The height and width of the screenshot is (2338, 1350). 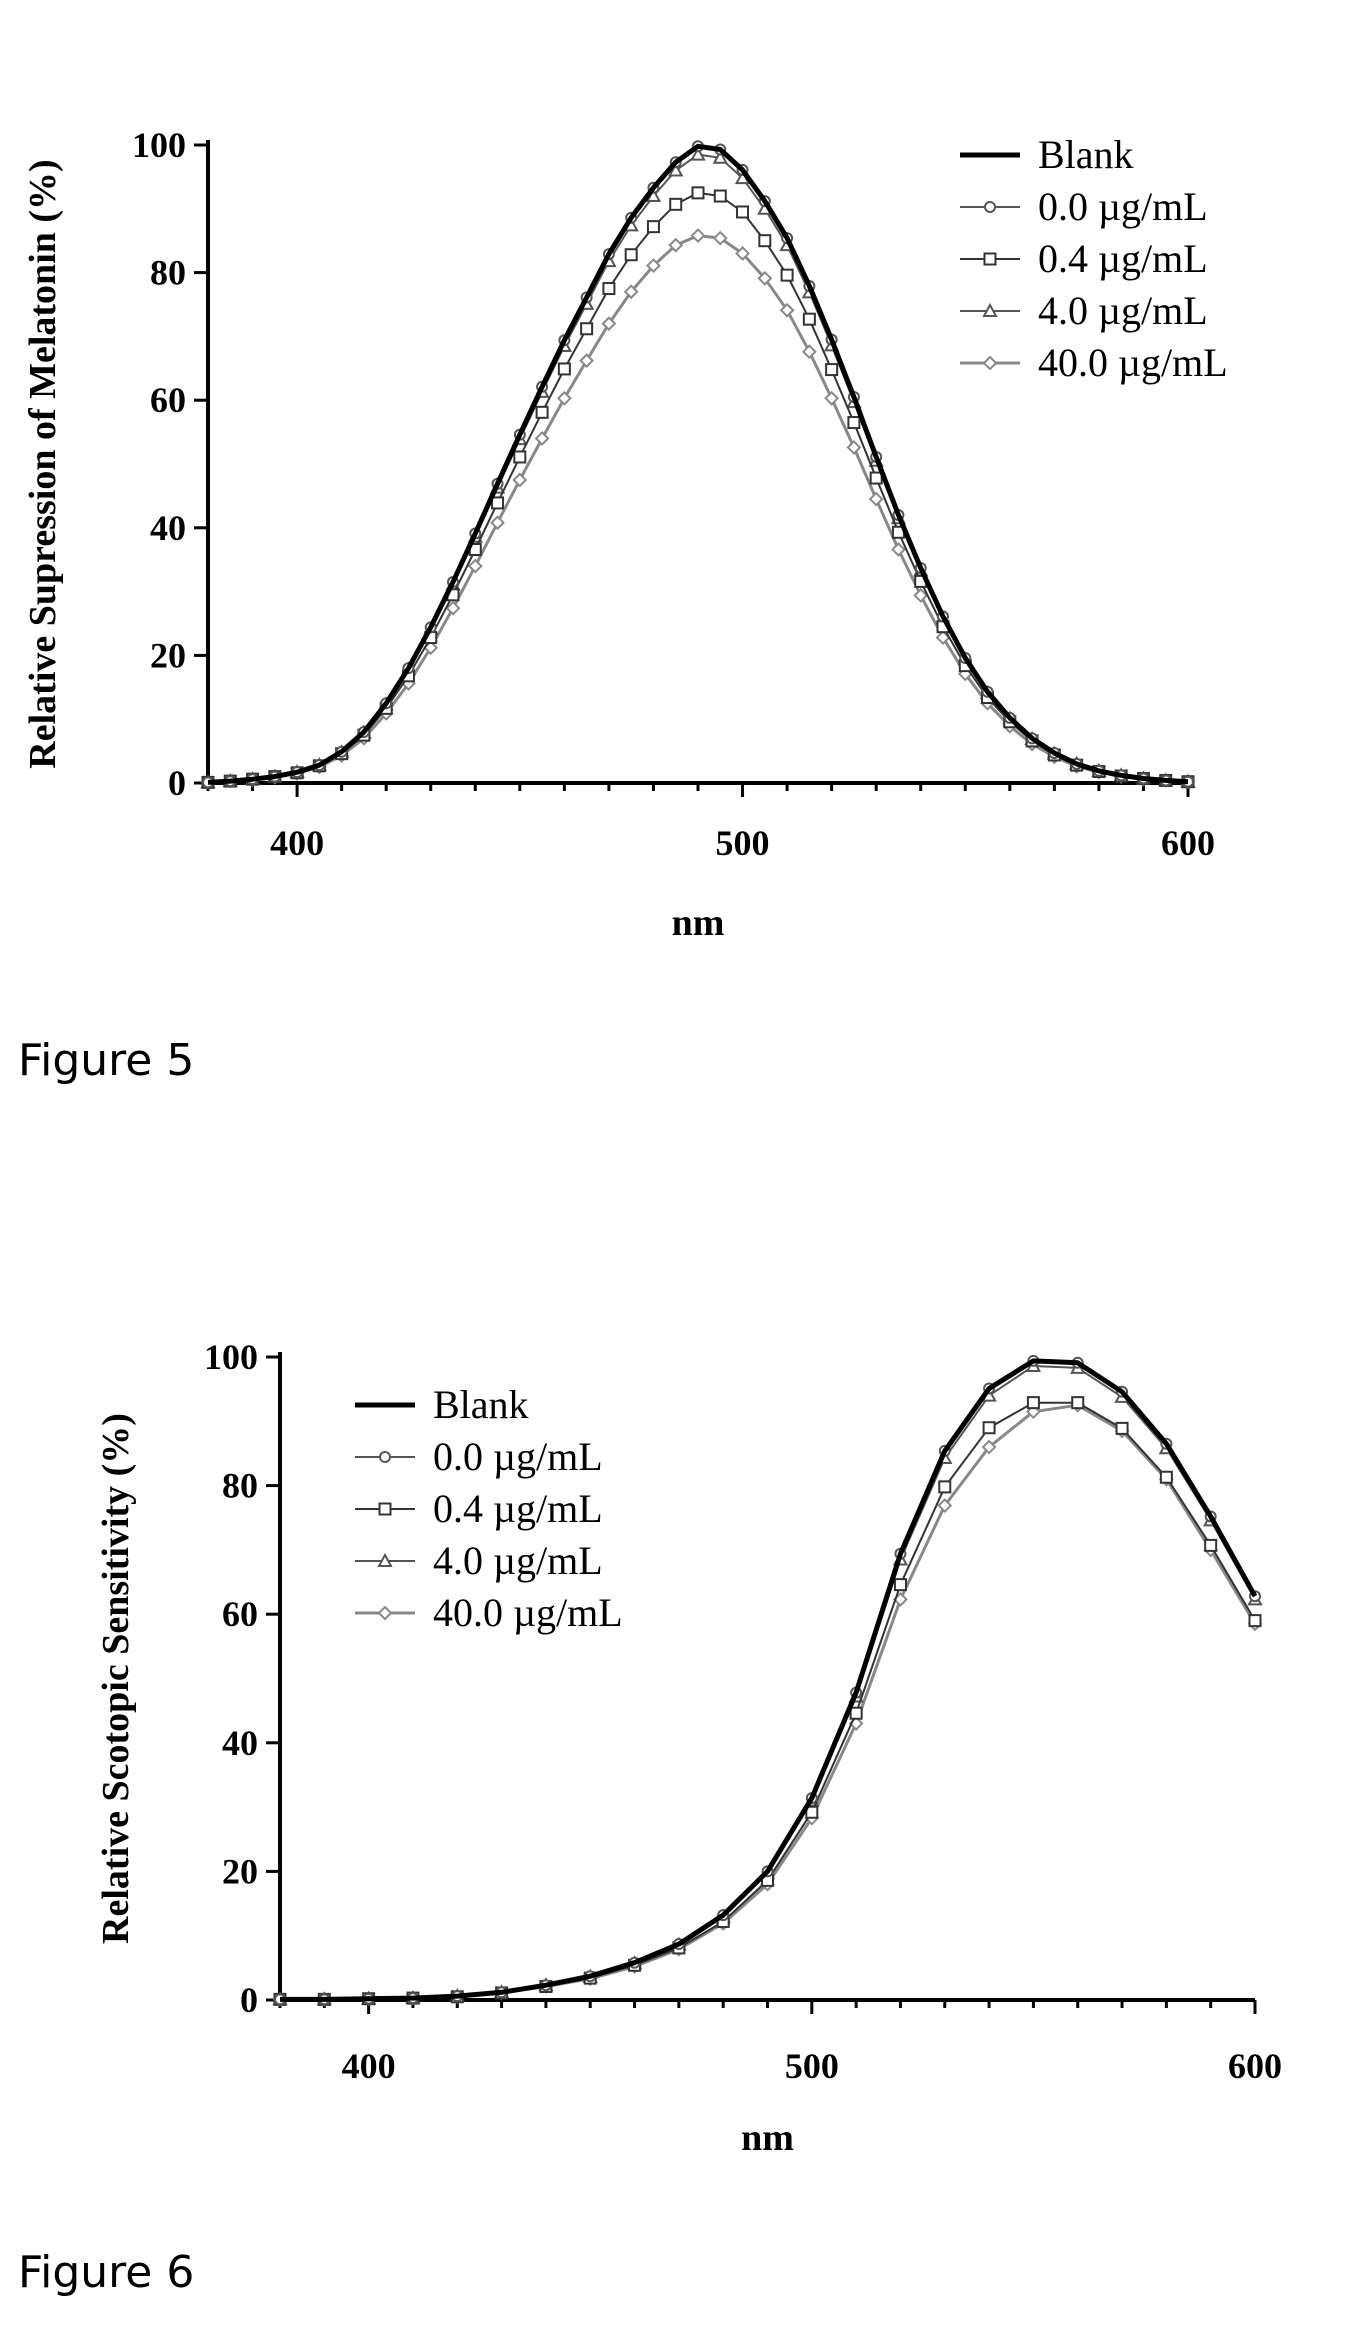 What do you see at coordinates (159, 145) in the screenshot?
I see `fig5-y-tick-label: 100` at bounding box center [159, 145].